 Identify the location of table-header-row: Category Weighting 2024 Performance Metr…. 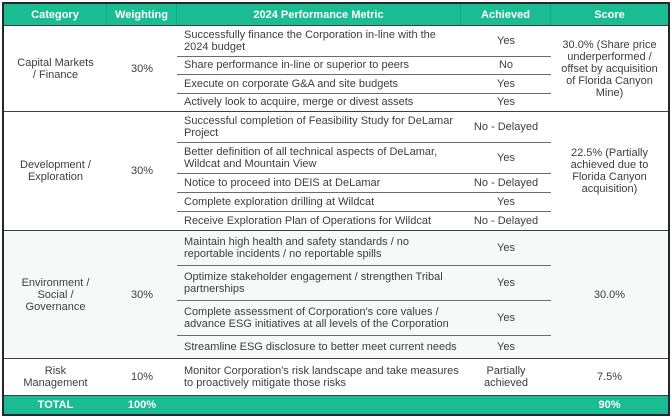
(336, 15).